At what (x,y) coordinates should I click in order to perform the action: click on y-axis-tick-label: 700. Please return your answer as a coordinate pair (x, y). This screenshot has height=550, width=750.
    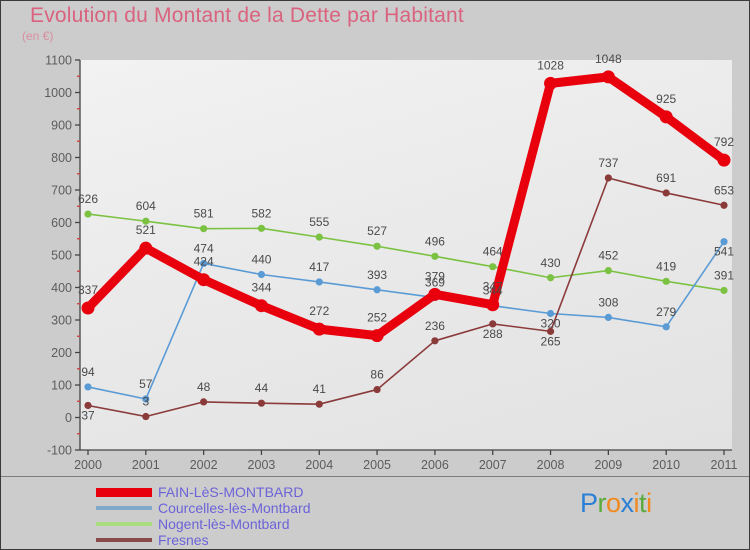
    Looking at the image, I should click on (61, 191).